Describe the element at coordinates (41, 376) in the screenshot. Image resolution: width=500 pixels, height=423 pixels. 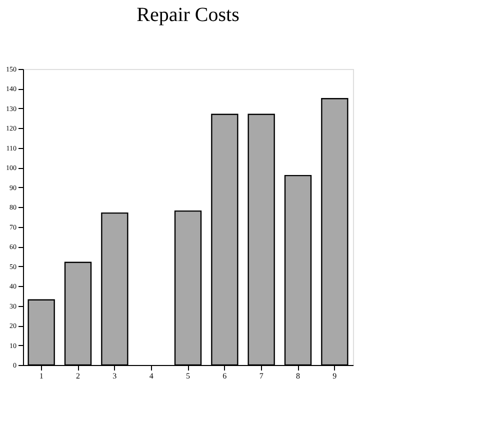
I see `x-tick-label: 1` at that location.